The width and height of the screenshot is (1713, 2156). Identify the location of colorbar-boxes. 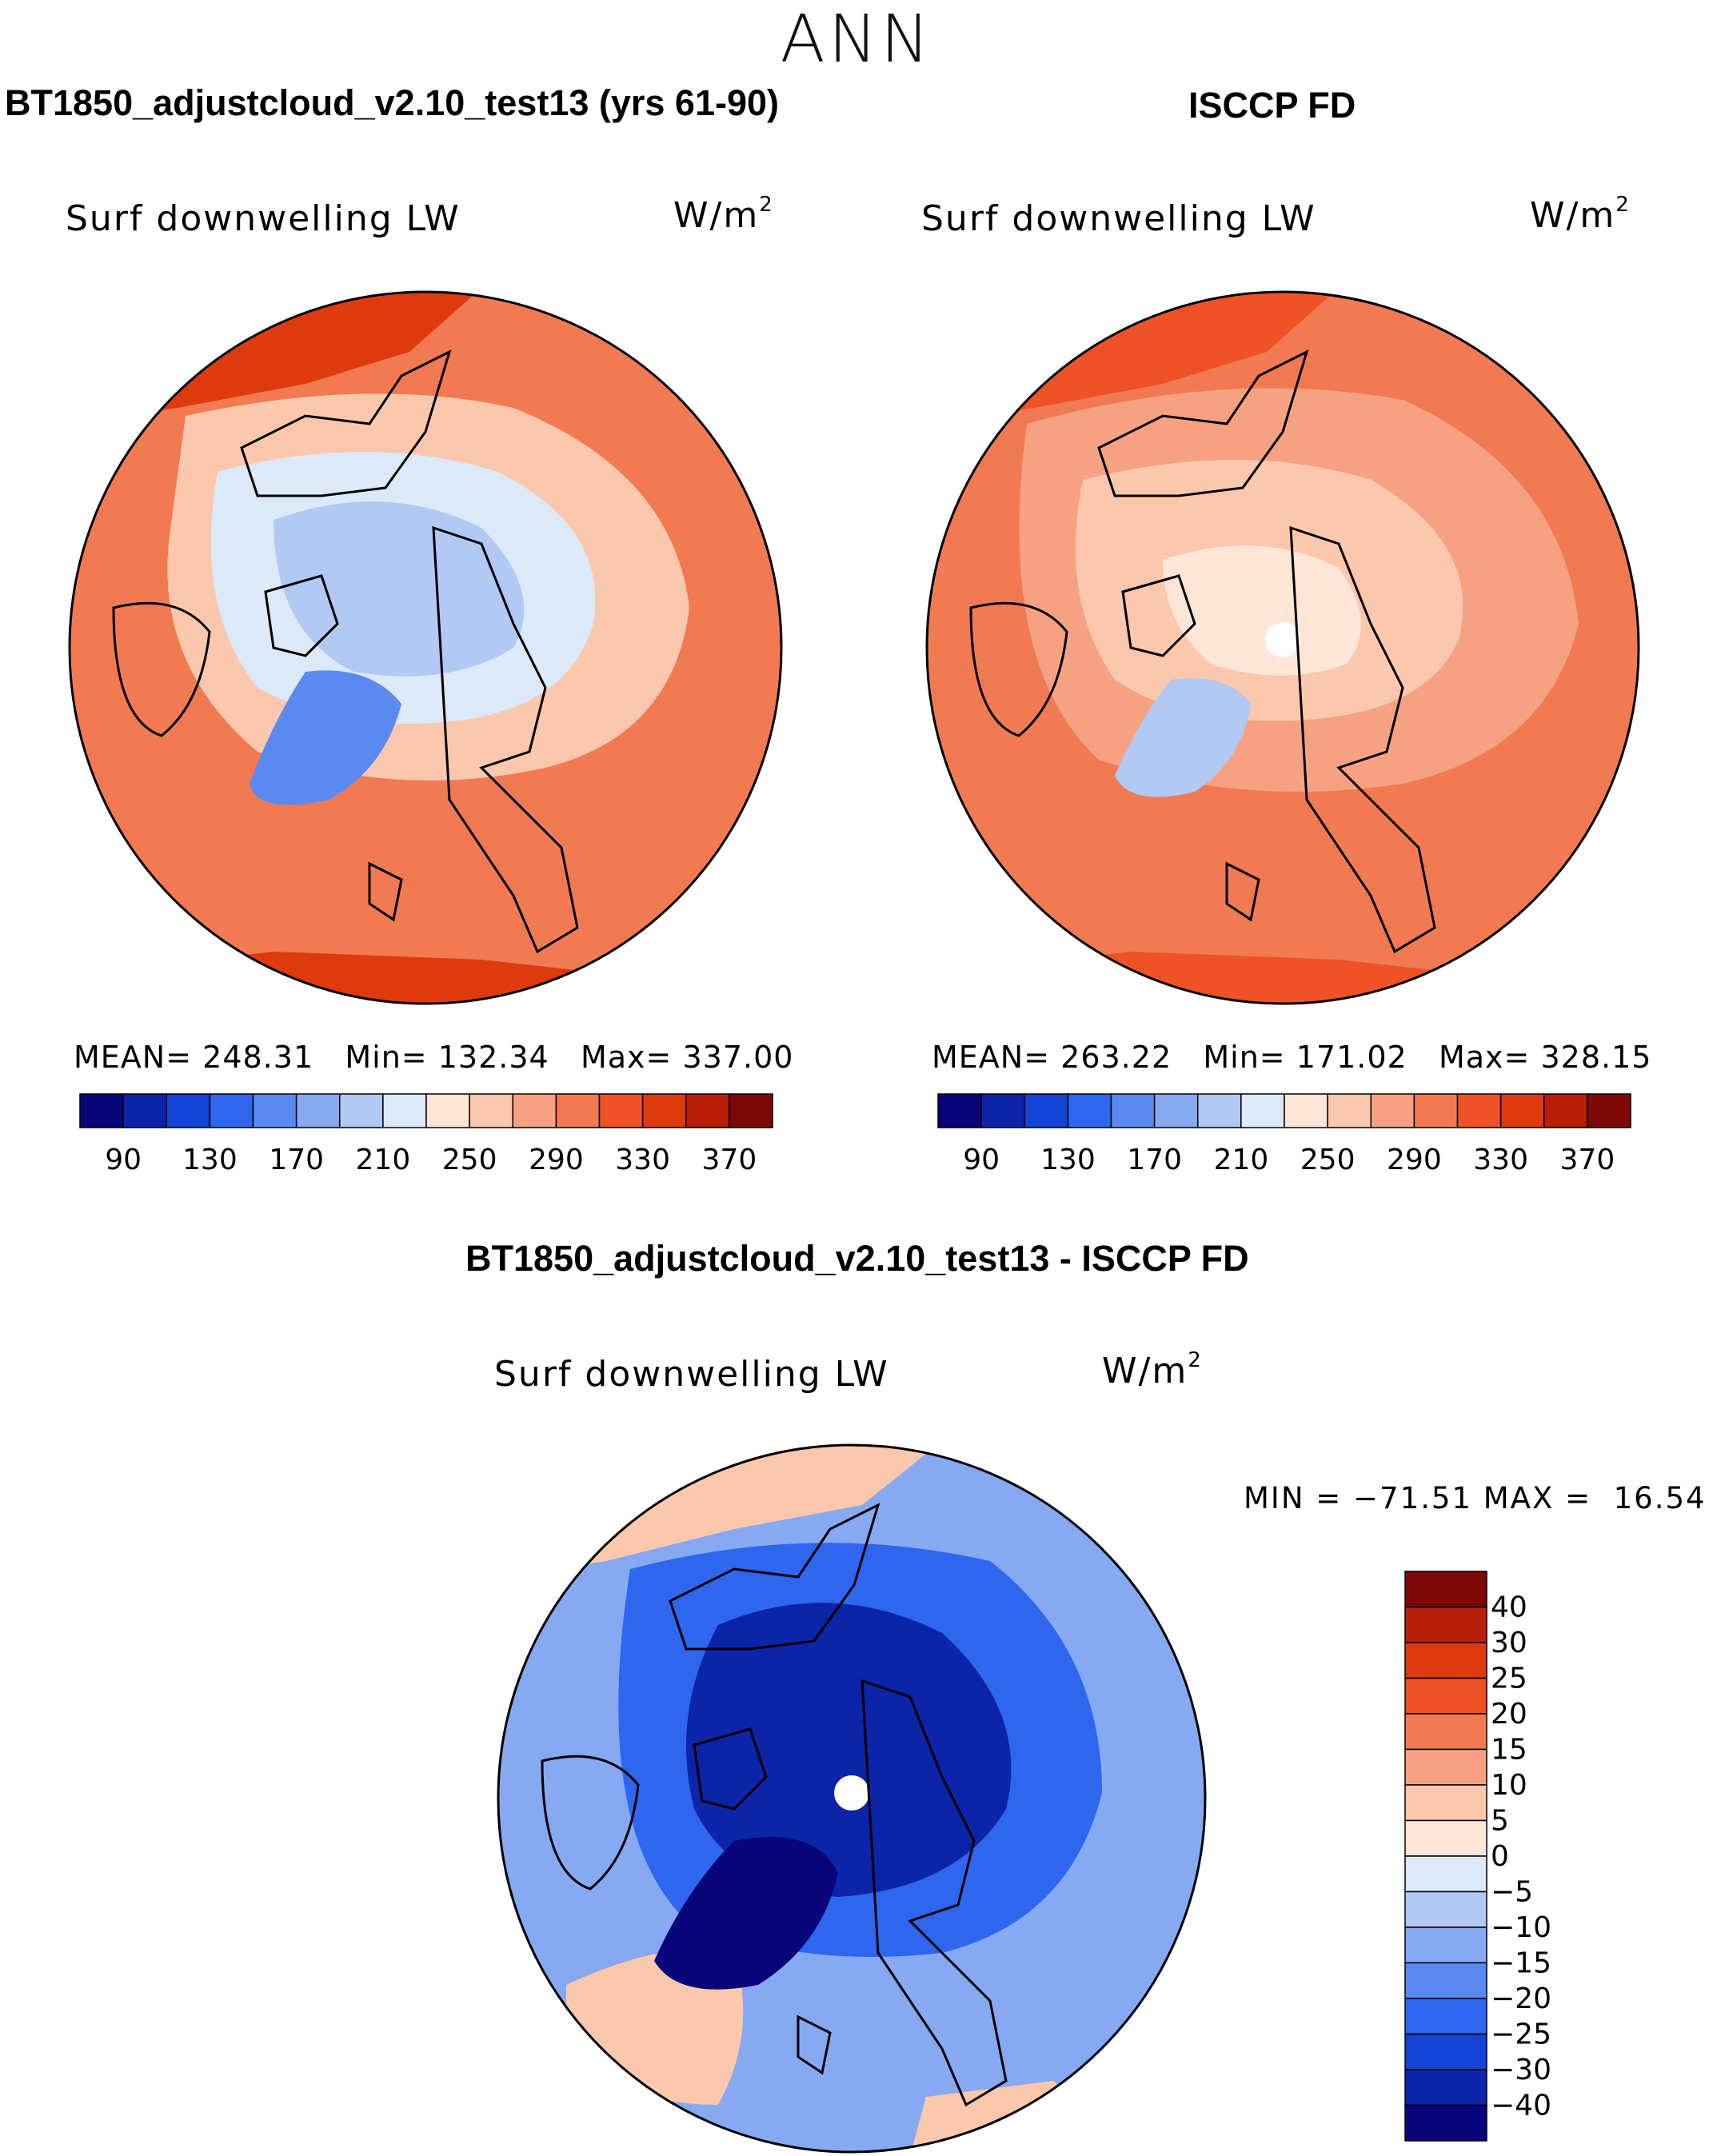
(426, 1111).